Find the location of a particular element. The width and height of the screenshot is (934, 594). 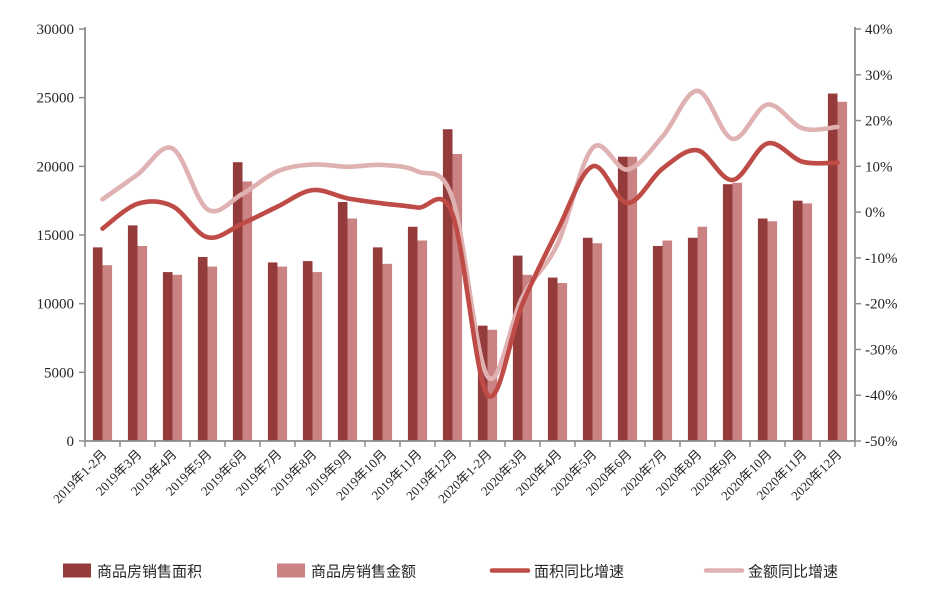

legend-label-sales-amount: 商品房销售金额 is located at coordinates (363, 572).